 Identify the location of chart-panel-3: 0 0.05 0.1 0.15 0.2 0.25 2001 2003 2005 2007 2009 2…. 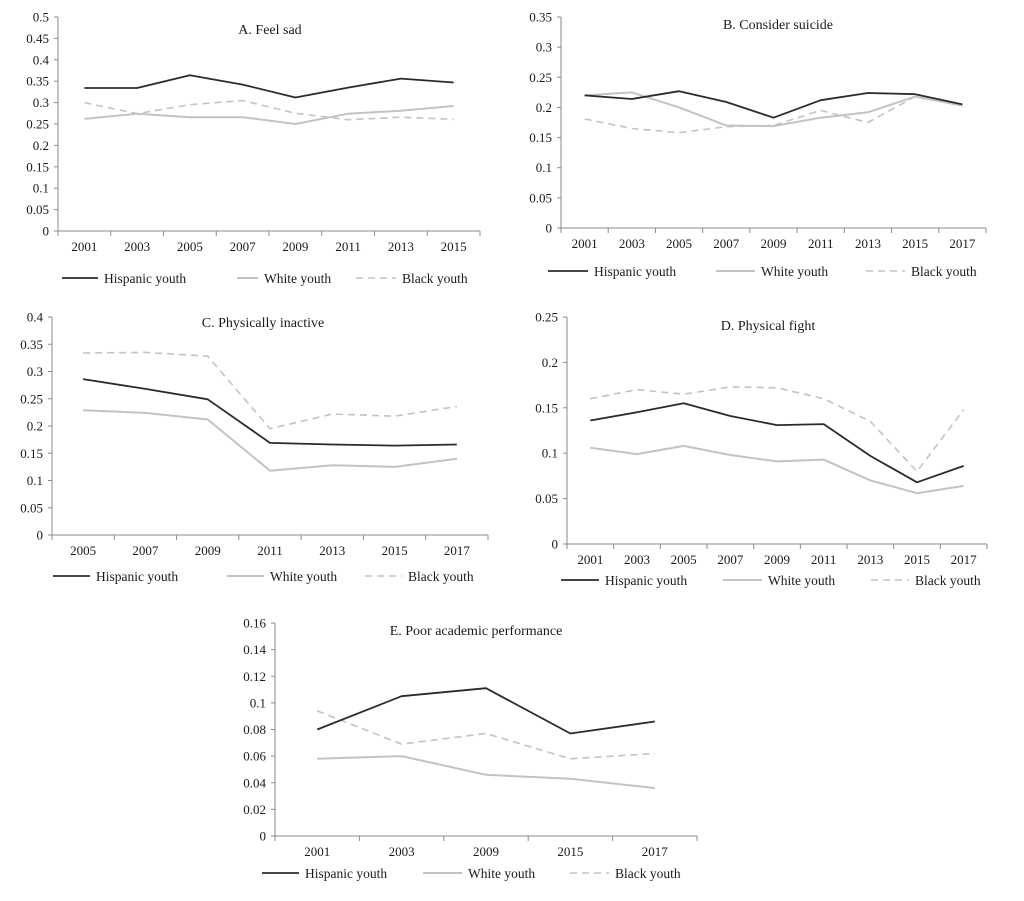
(761, 449).